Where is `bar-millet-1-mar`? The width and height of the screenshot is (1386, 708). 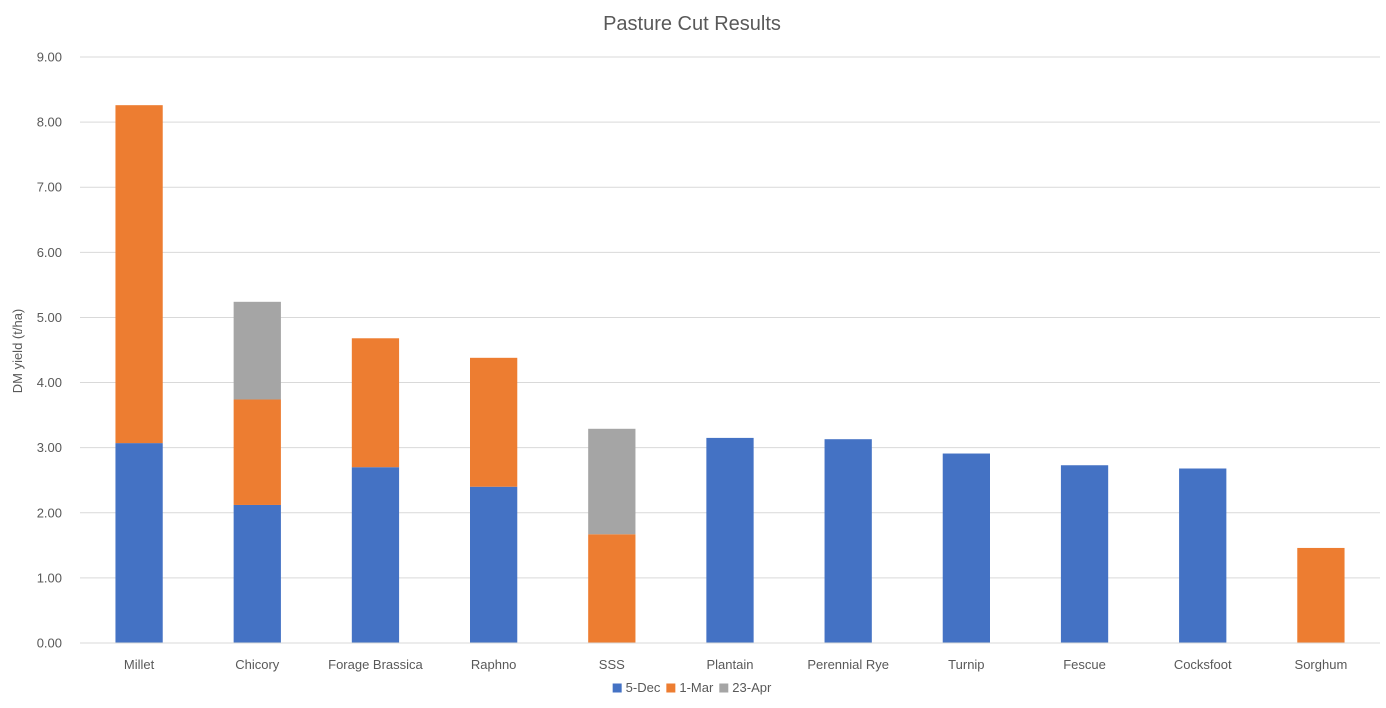 bar-millet-1-mar is located at coordinates (139, 274).